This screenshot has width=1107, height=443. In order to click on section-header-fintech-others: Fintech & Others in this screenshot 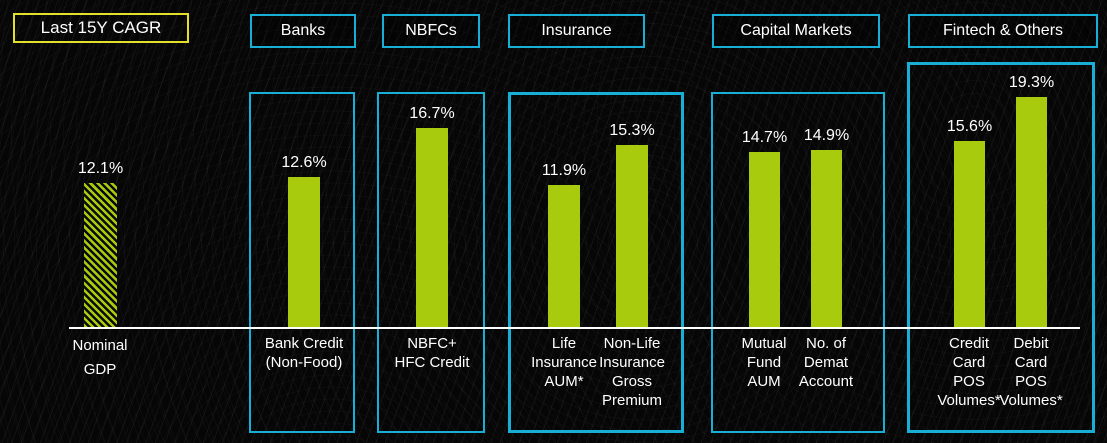, I will do `click(1003, 31)`.